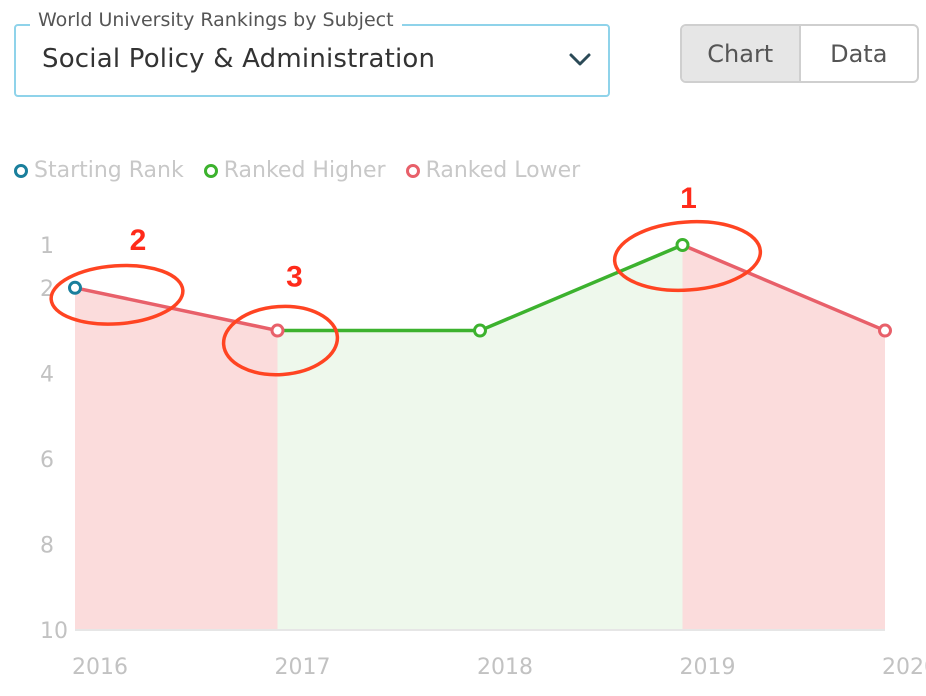 The width and height of the screenshot is (926, 696). What do you see at coordinates (682, 245) in the screenshot?
I see `data-point-2019` at bounding box center [682, 245].